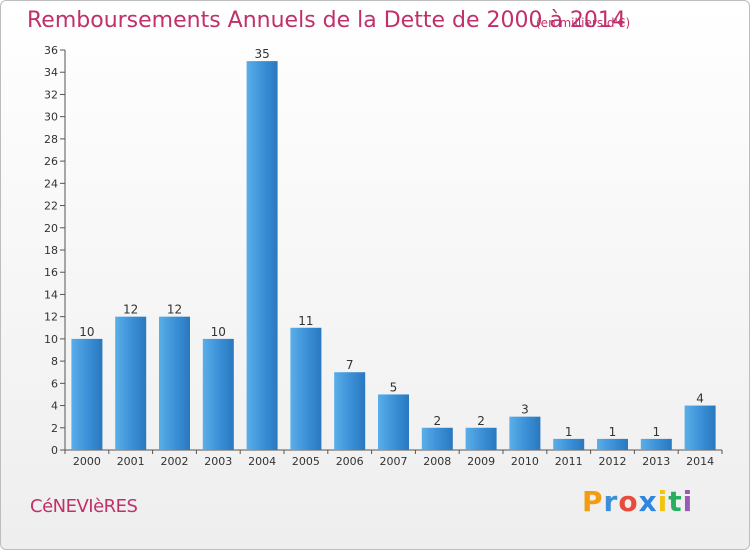 The width and height of the screenshot is (750, 550). What do you see at coordinates (350, 461) in the screenshot?
I see `x-tick-label: 2006` at bounding box center [350, 461].